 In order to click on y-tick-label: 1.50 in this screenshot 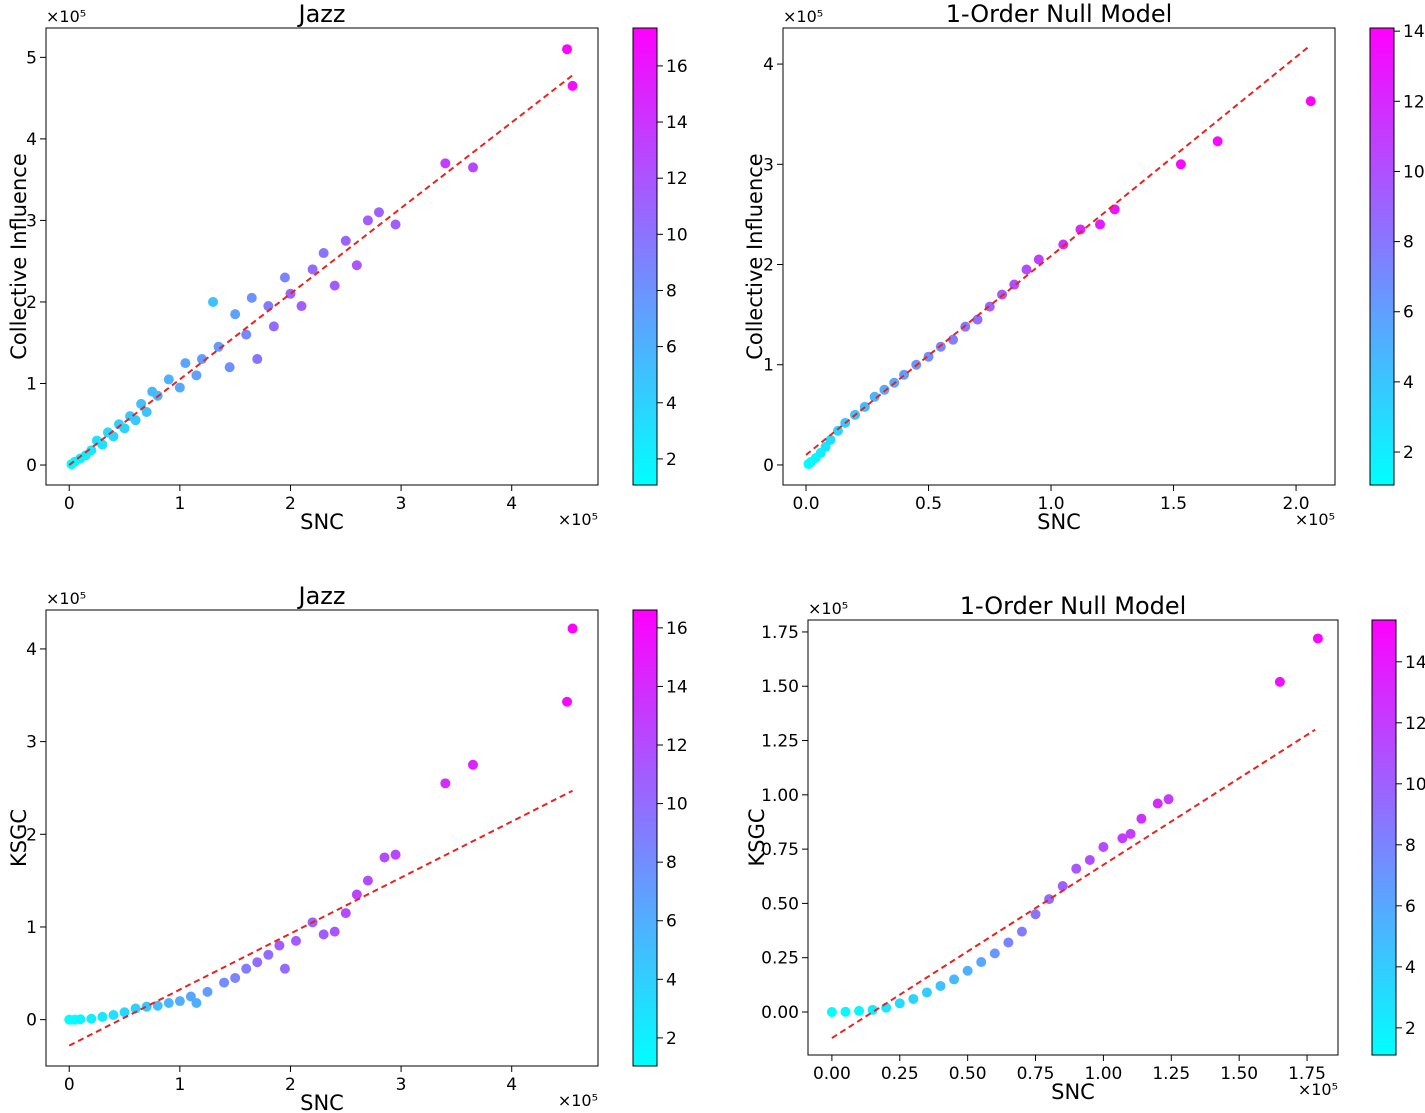, I will do `click(780, 687)`.